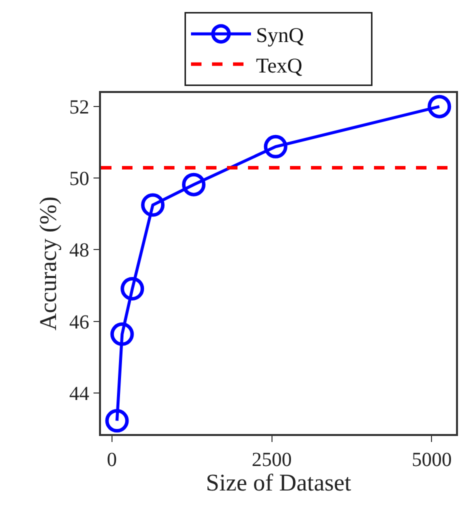  I want to click on x-tick-label: 2500, so click(272, 459).